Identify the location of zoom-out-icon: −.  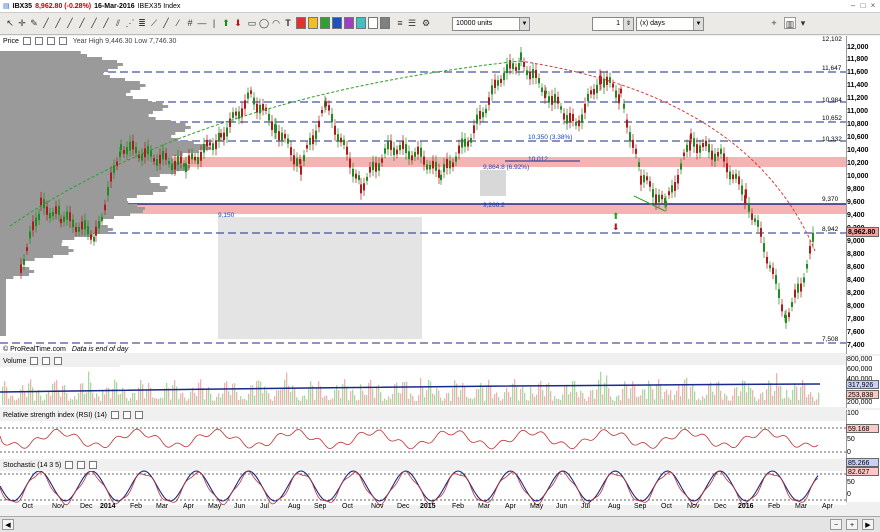
(836, 524).